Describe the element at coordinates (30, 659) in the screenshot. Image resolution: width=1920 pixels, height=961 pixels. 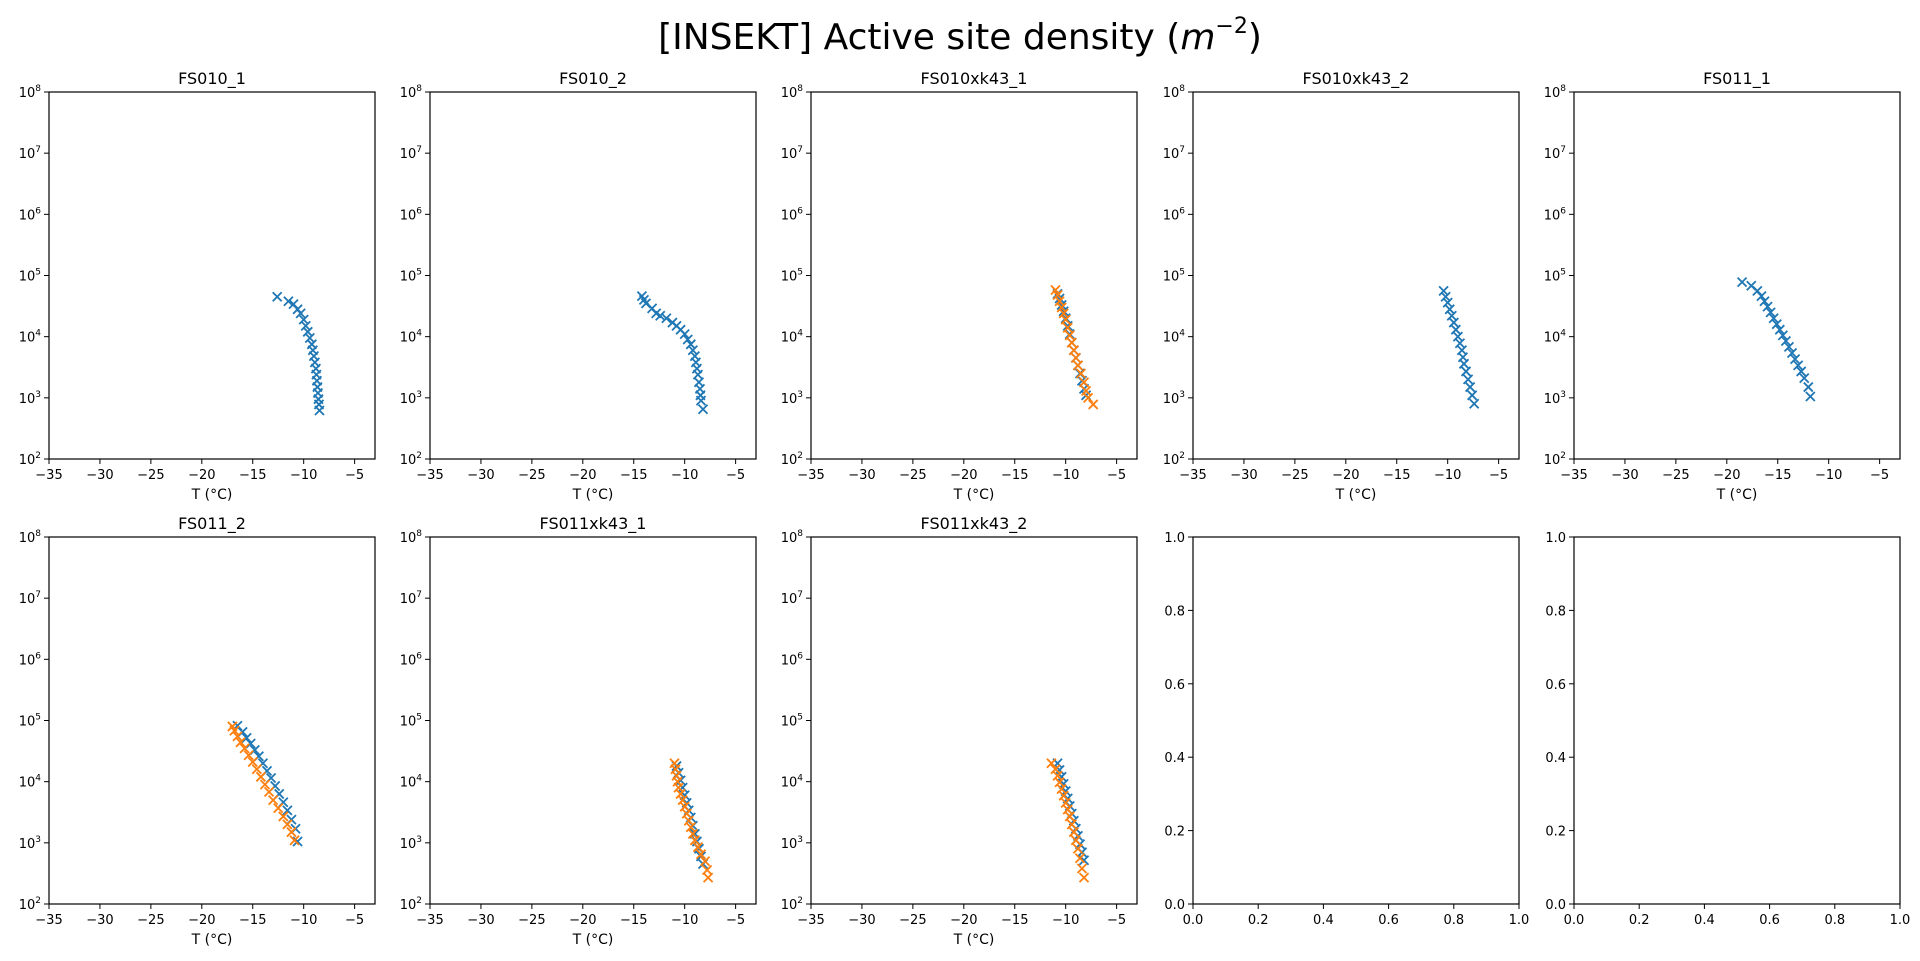
I see `y-tick-label: 10⁶` at that location.